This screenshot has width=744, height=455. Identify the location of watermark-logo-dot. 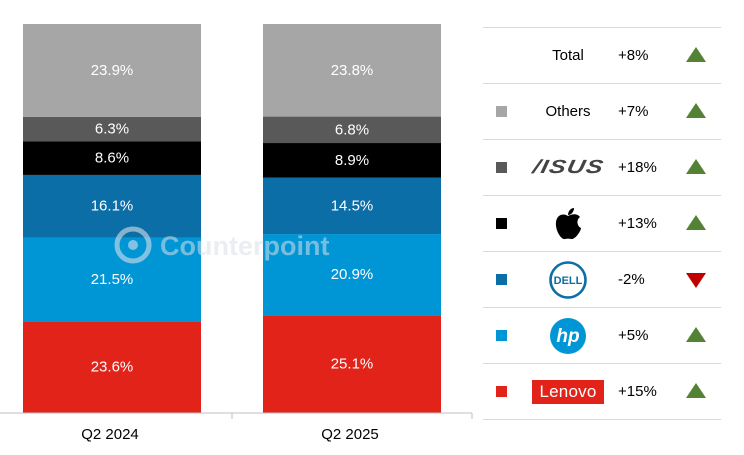
(133, 245).